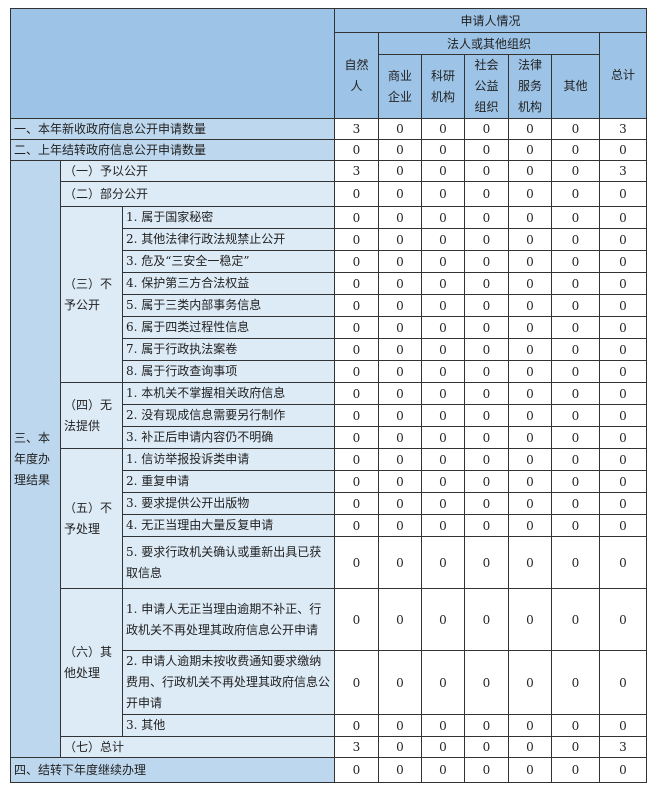 The image size is (657, 789). I want to click on item-label: 2. 没有现成信息需要另行制作, so click(228, 415).